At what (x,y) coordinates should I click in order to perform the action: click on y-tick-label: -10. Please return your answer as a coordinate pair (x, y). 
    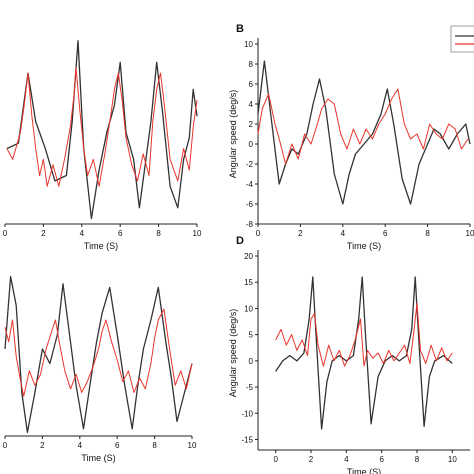
    Looking at the image, I should click on (247, 413).